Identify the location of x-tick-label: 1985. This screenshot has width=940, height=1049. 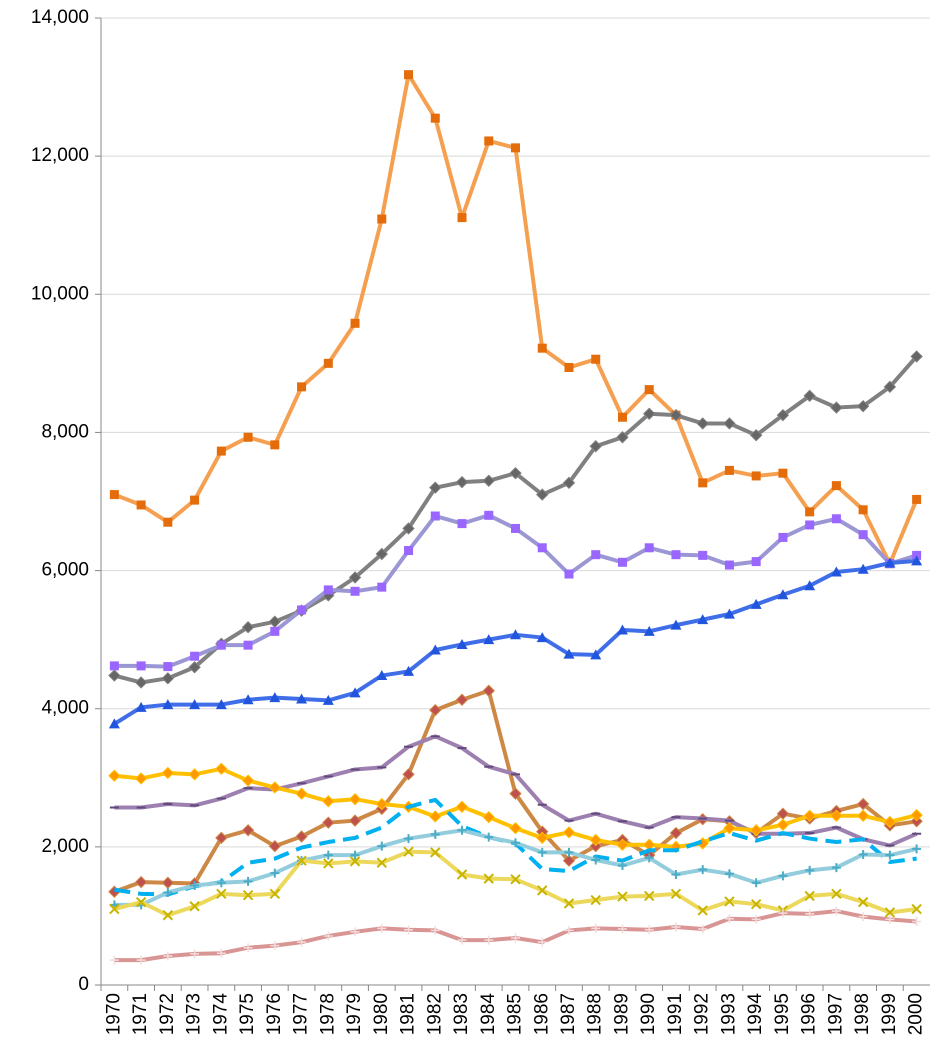
(515, 1014).